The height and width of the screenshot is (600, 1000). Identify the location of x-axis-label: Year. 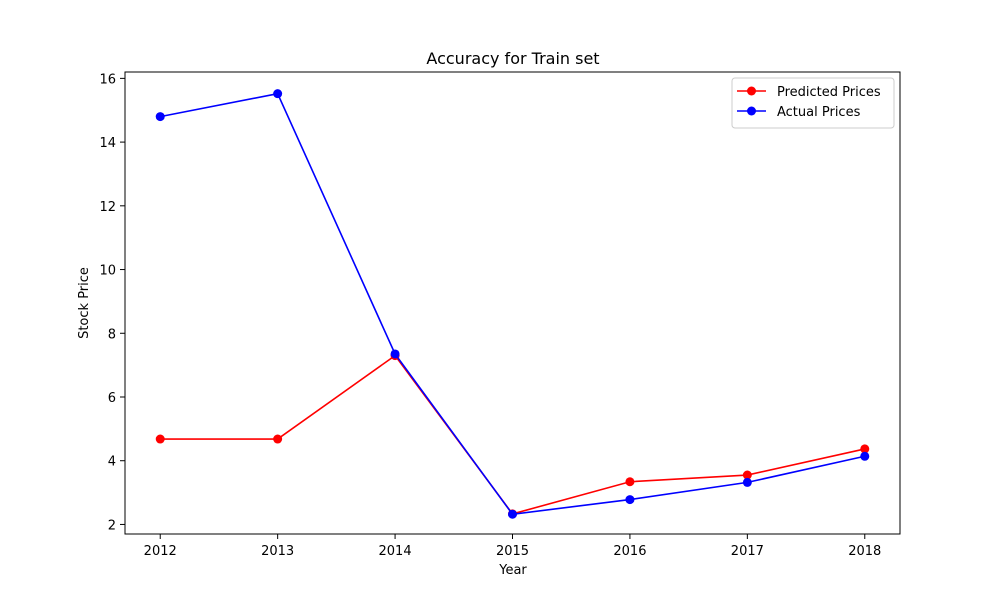
(512, 570).